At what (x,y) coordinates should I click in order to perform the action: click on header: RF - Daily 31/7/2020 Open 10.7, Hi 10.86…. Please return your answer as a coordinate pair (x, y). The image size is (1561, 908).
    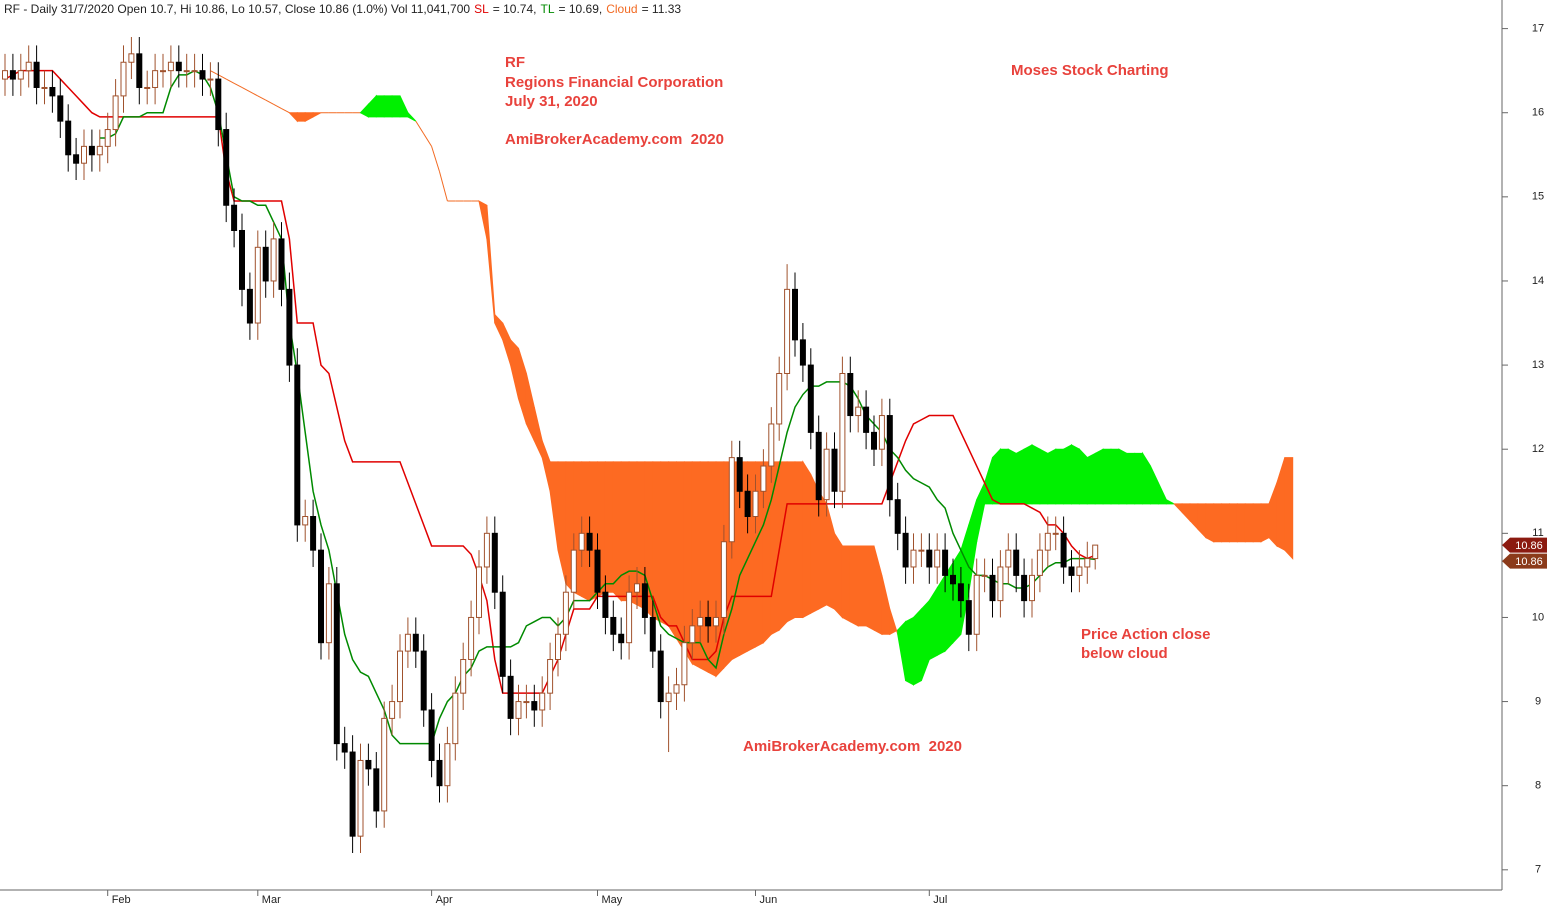
    Looking at the image, I should click on (342, 9).